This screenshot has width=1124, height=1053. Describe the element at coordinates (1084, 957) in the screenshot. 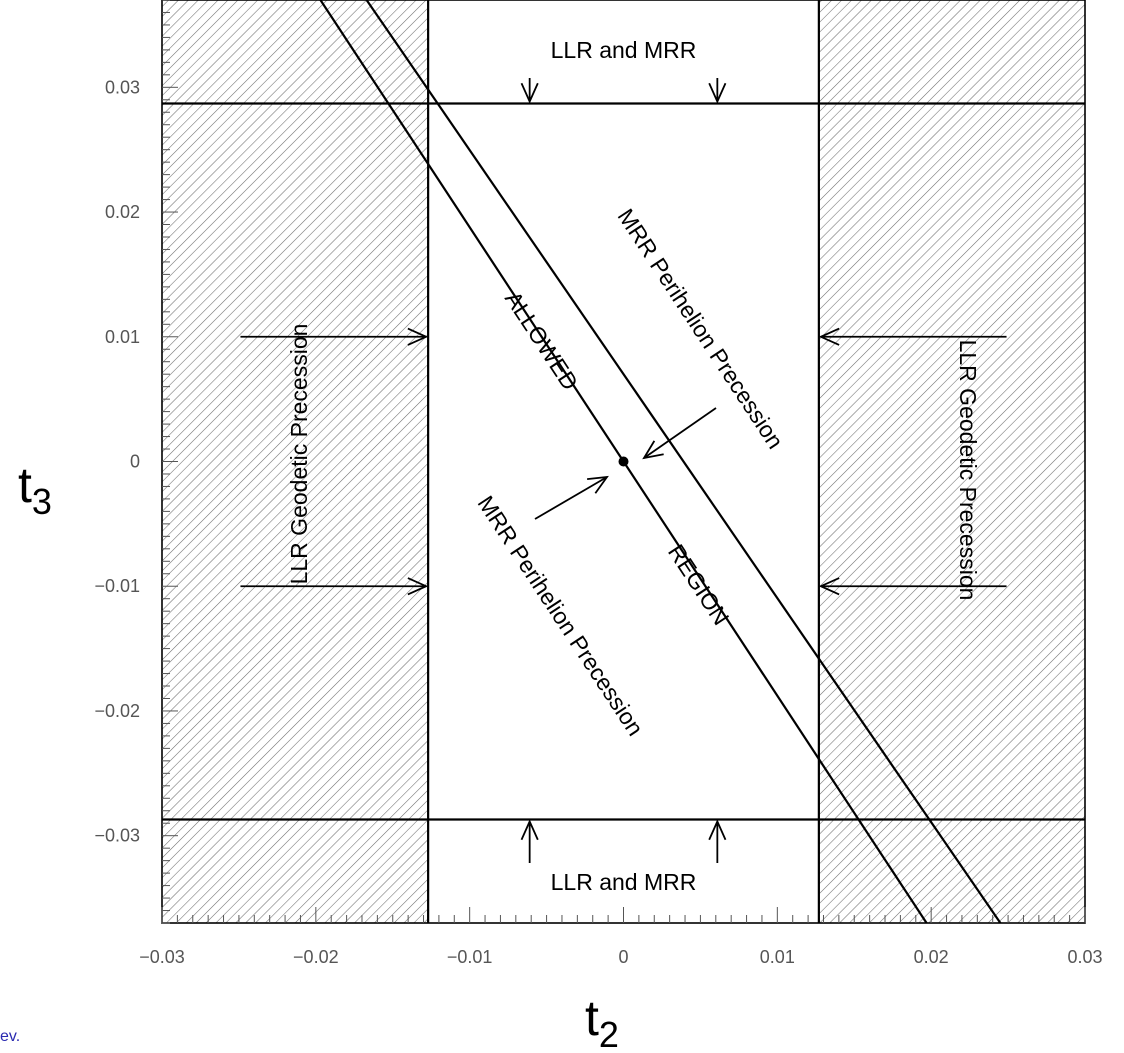

I see `x-tick-label: 0.03` at that location.